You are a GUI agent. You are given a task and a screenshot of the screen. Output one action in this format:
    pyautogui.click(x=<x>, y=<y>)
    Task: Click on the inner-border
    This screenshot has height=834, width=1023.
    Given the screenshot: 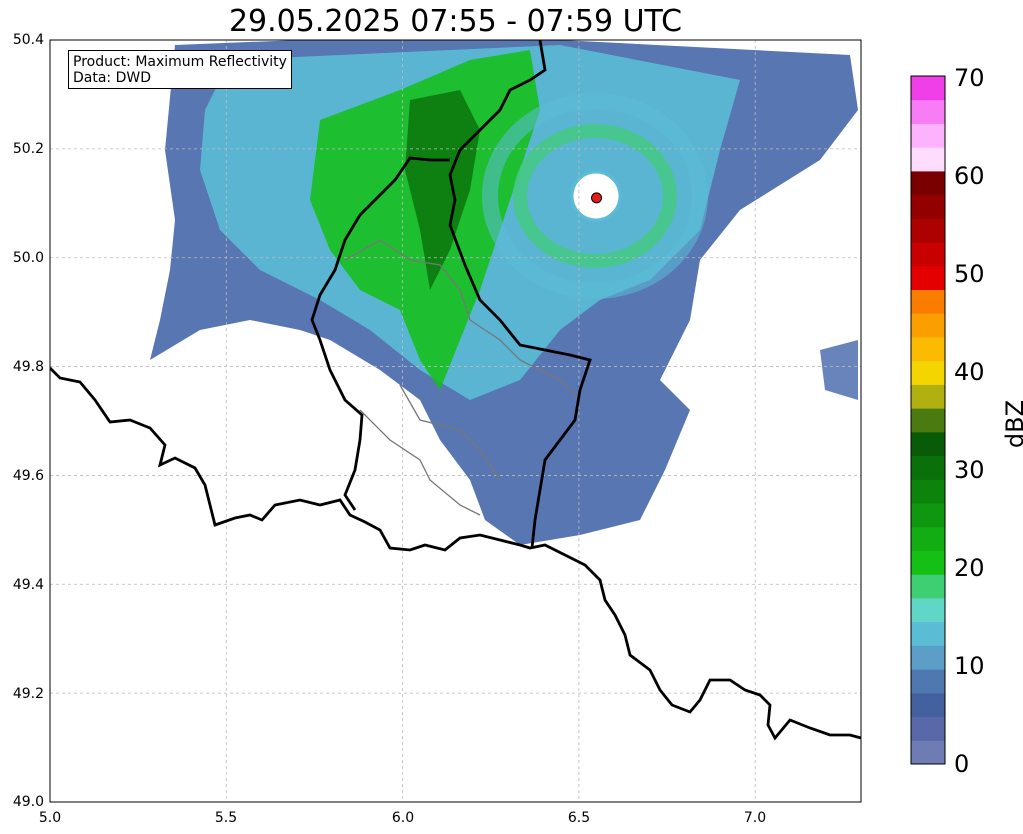 What is the action you would take?
    pyautogui.click(x=462, y=377)
    